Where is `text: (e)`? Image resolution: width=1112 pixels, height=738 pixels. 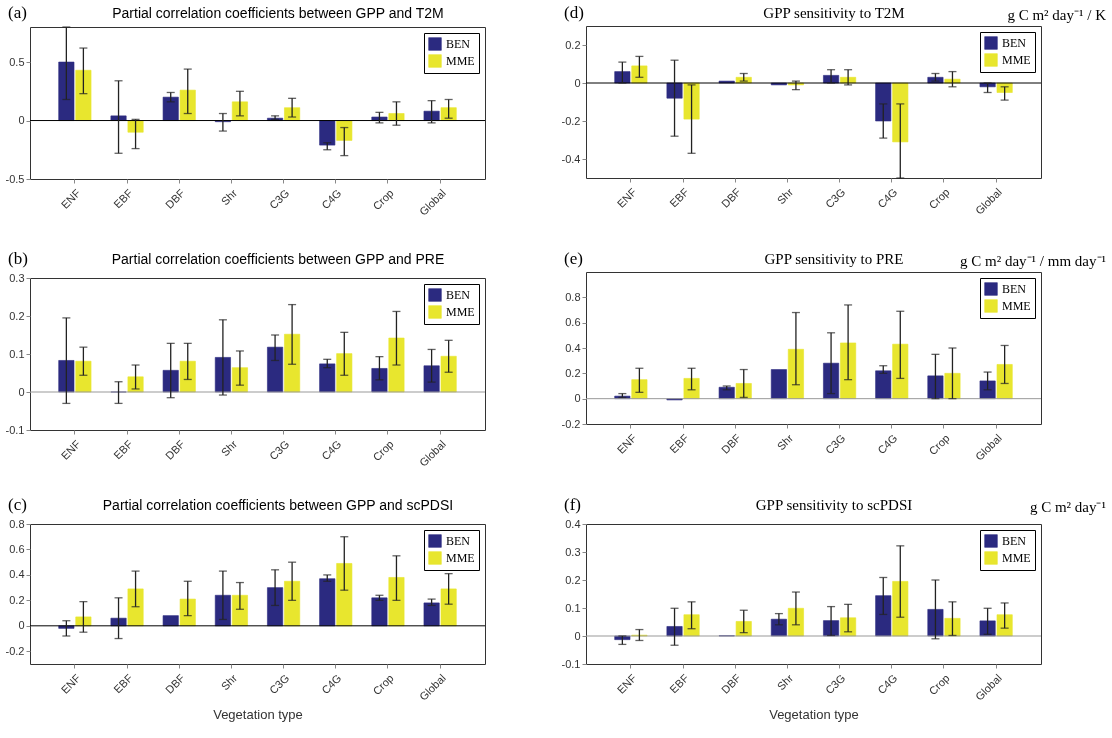 text: (e) is located at coordinates (573, 259).